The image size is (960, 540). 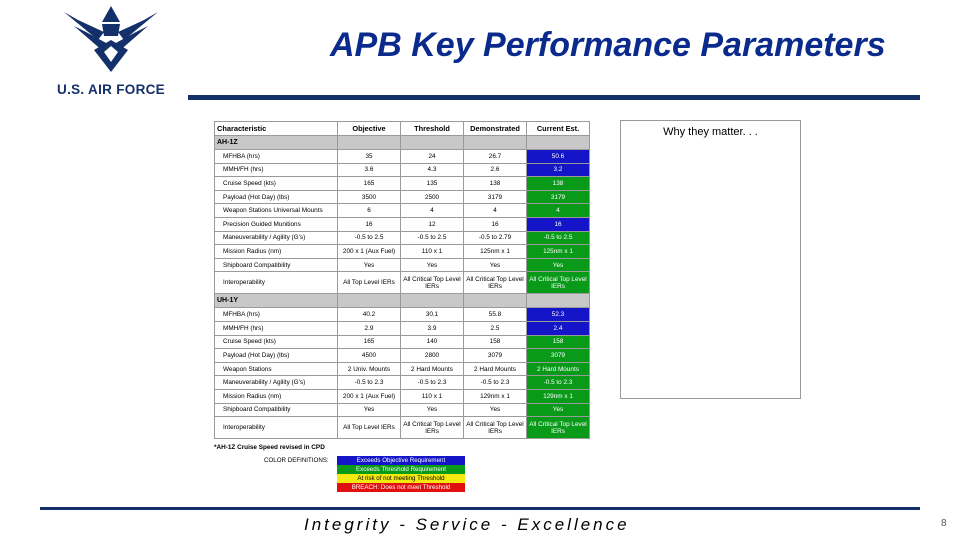 I want to click on value-cell: 12, so click(x=432, y=224).